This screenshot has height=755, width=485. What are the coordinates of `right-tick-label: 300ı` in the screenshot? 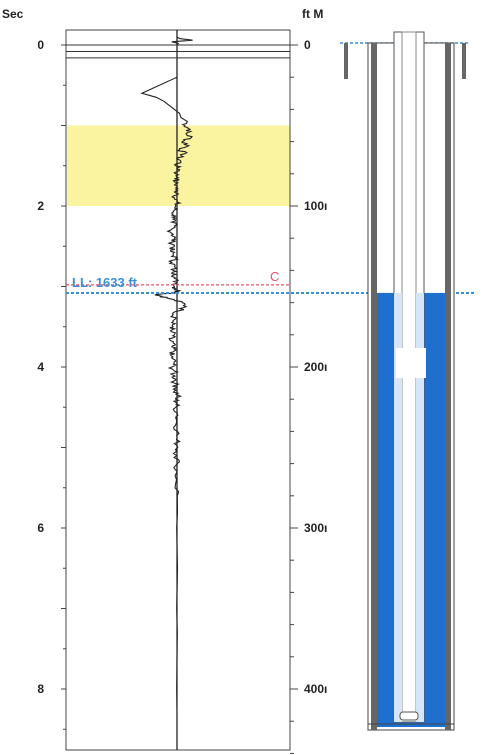 It's located at (315, 528).